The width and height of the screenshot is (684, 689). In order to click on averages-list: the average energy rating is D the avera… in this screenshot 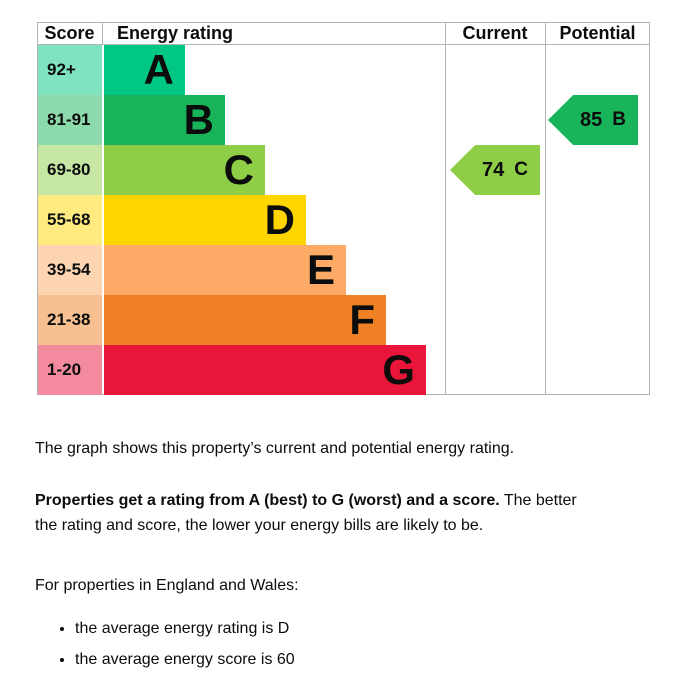, I will do `click(345, 644)`.